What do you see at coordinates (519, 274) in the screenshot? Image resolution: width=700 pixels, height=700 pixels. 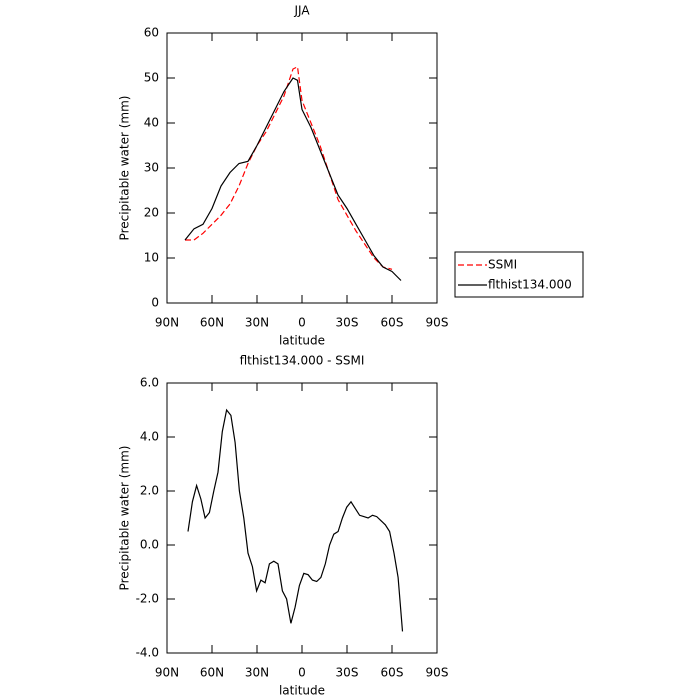 I see `legend-box` at bounding box center [519, 274].